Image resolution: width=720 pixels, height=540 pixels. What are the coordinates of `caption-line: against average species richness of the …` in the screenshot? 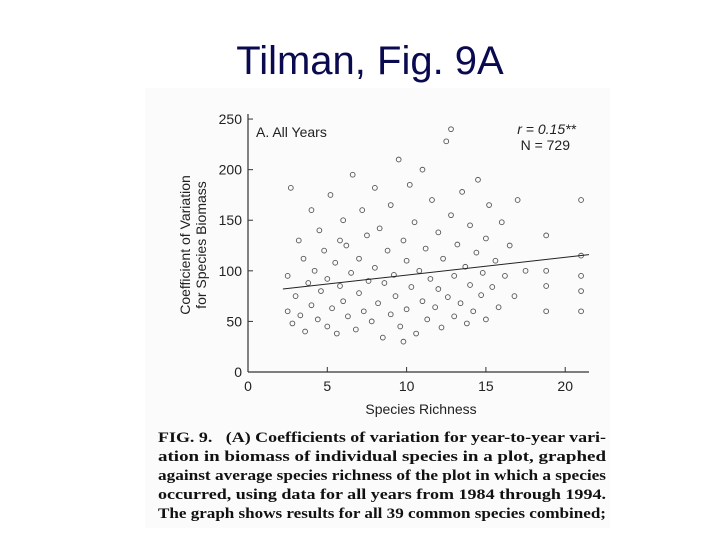 It's located at (382, 476).